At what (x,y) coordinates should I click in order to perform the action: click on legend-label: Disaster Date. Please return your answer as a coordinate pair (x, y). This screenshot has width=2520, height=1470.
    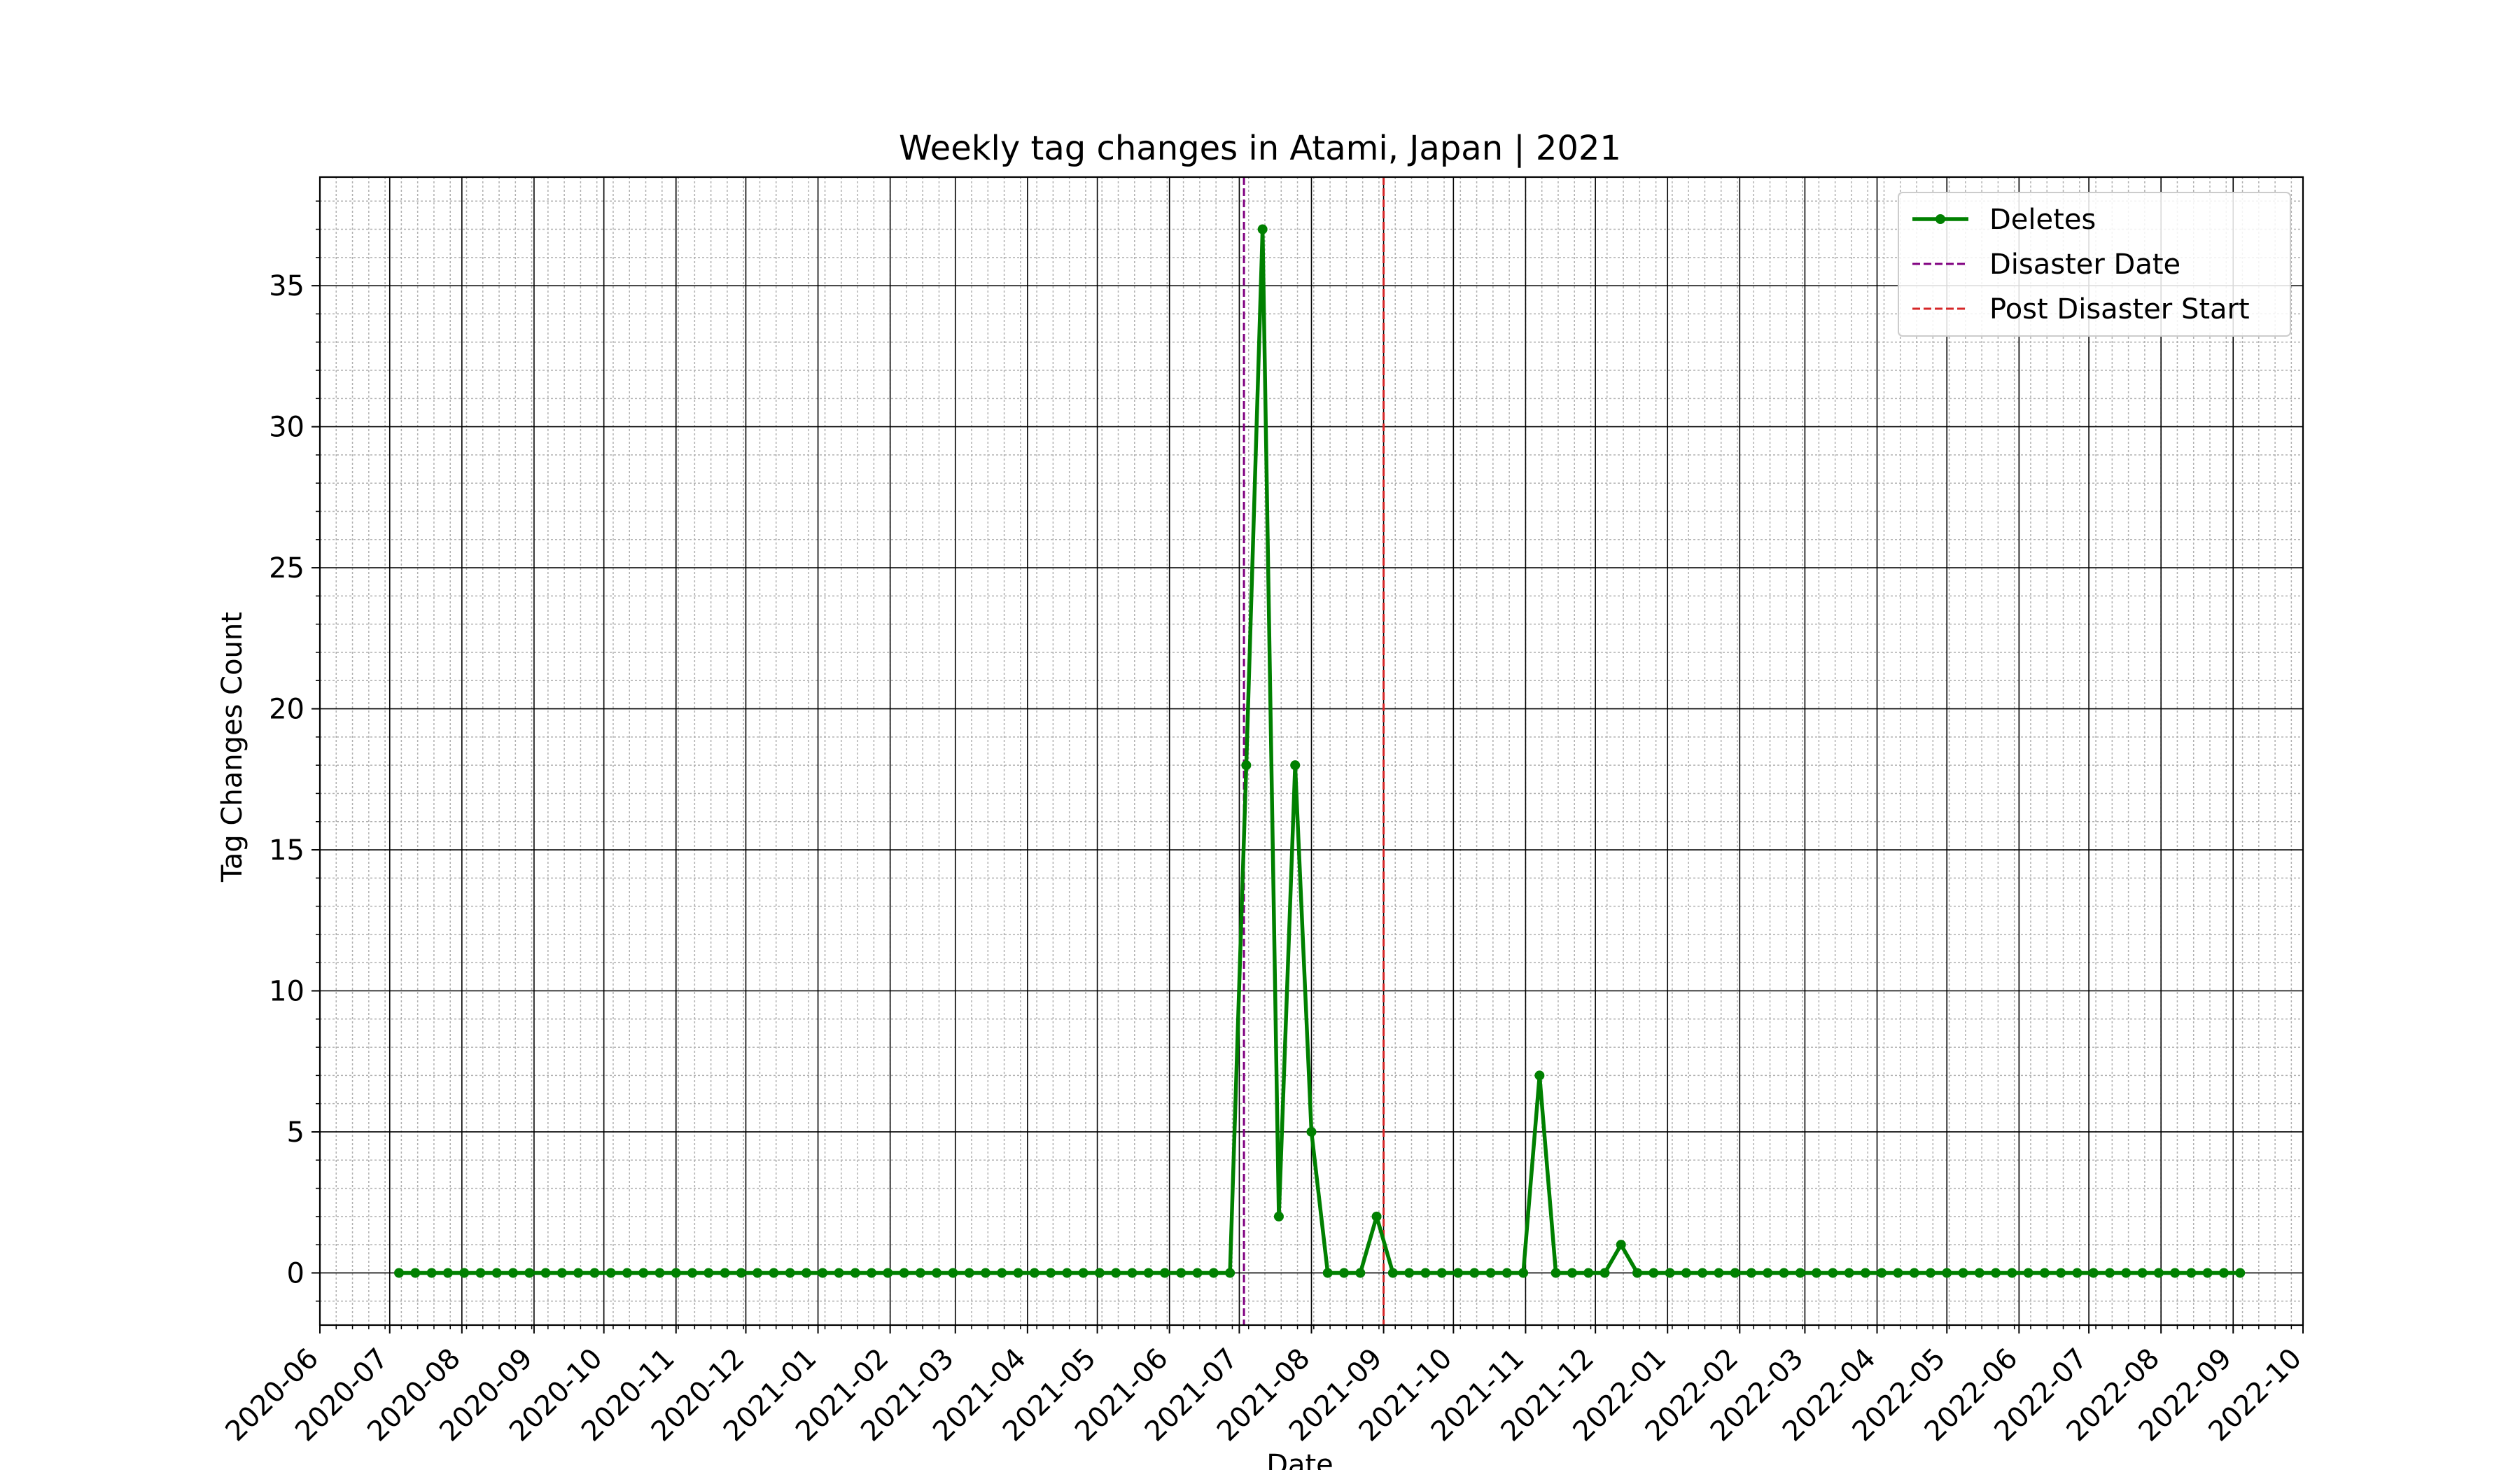
    Looking at the image, I should click on (2084, 264).